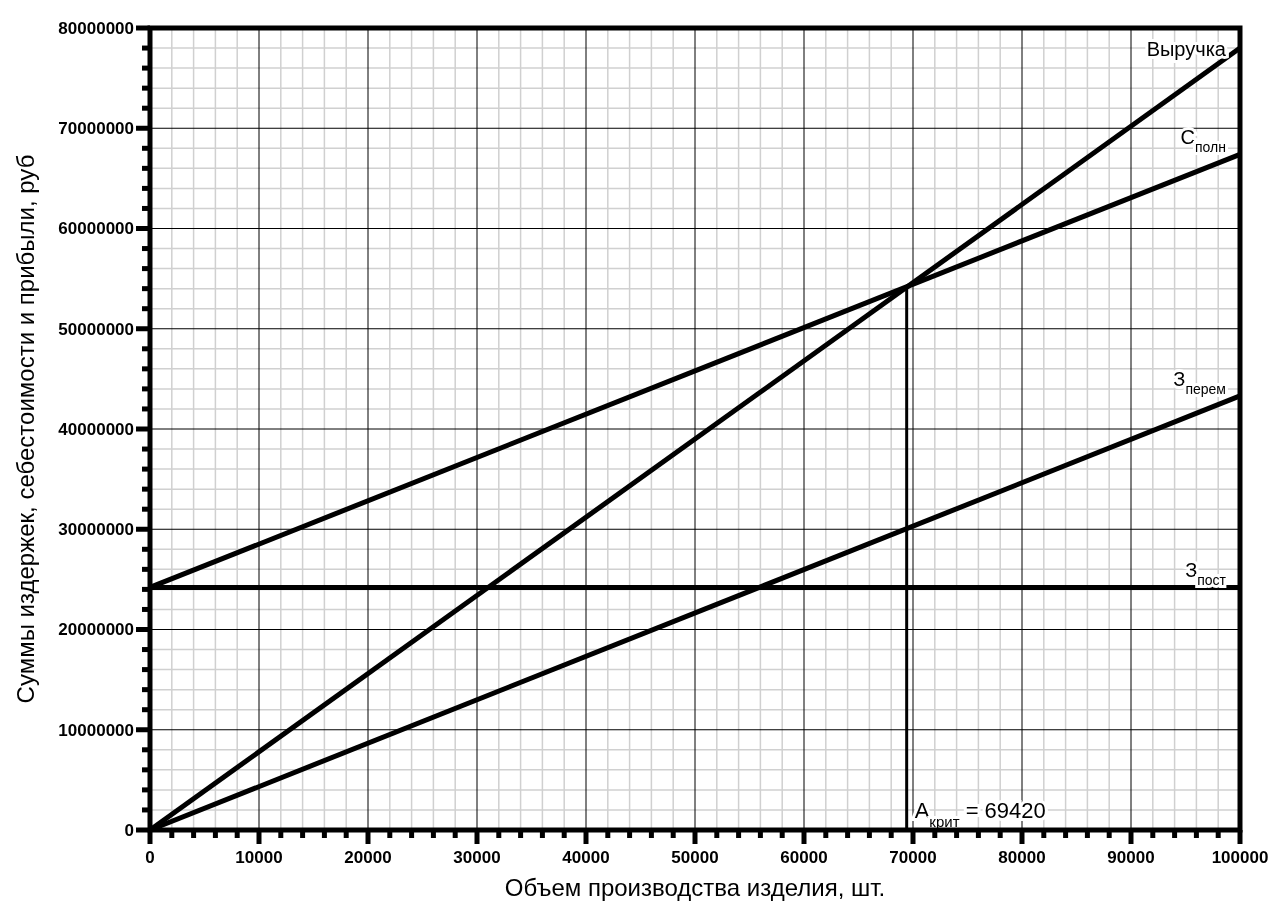 The width and height of the screenshot is (1275, 907). What do you see at coordinates (25, 429) in the screenshot?
I see `y-axis-title: Суммы издержек, себестоимости и прибыли, руб` at bounding box center [25, 429].